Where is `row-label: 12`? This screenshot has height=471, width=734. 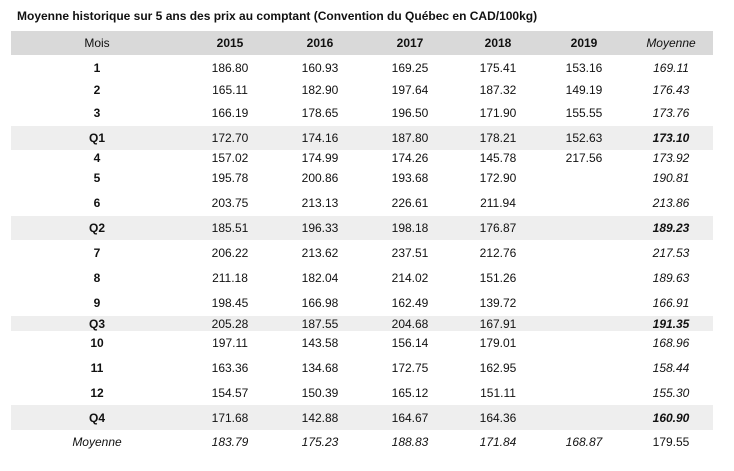
row-label: 12 is located at coordinates (97, 393).